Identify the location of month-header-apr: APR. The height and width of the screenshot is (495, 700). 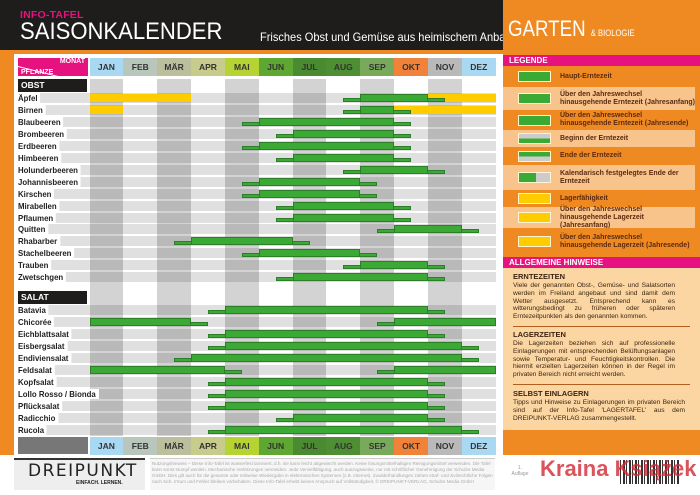
(208, 67).